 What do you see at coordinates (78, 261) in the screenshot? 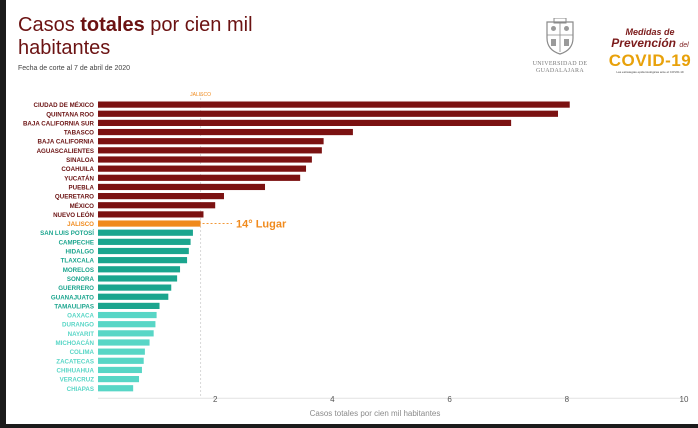
I see `category-label-18: TLAXCALA` at bounding box center [78, 261].